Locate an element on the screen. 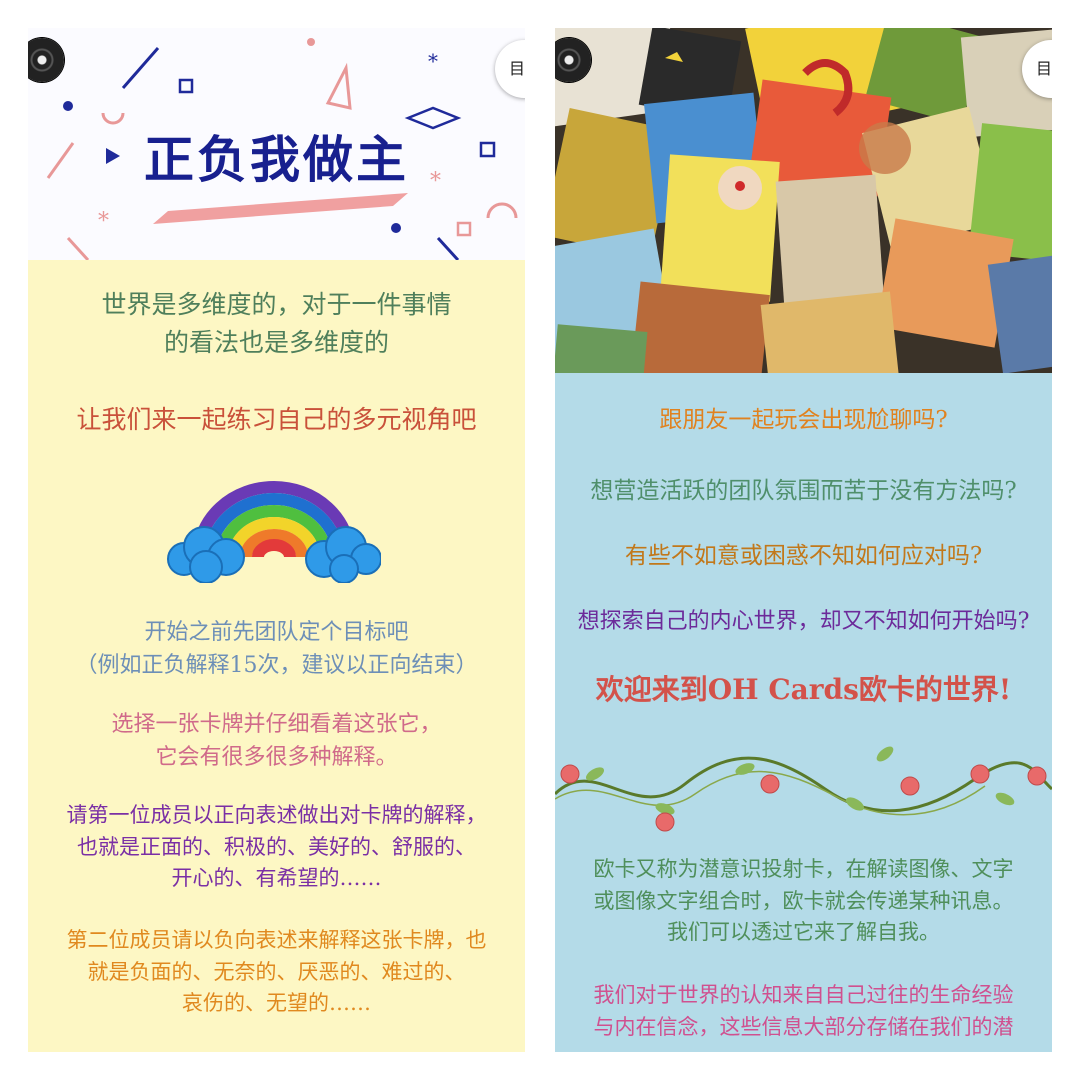 The width and height of the screenshot is (1080, 1080). intro-text: 世界是多维度的，对于一件事情 的看法也是多维度的 is located at coordinates (276, 323).